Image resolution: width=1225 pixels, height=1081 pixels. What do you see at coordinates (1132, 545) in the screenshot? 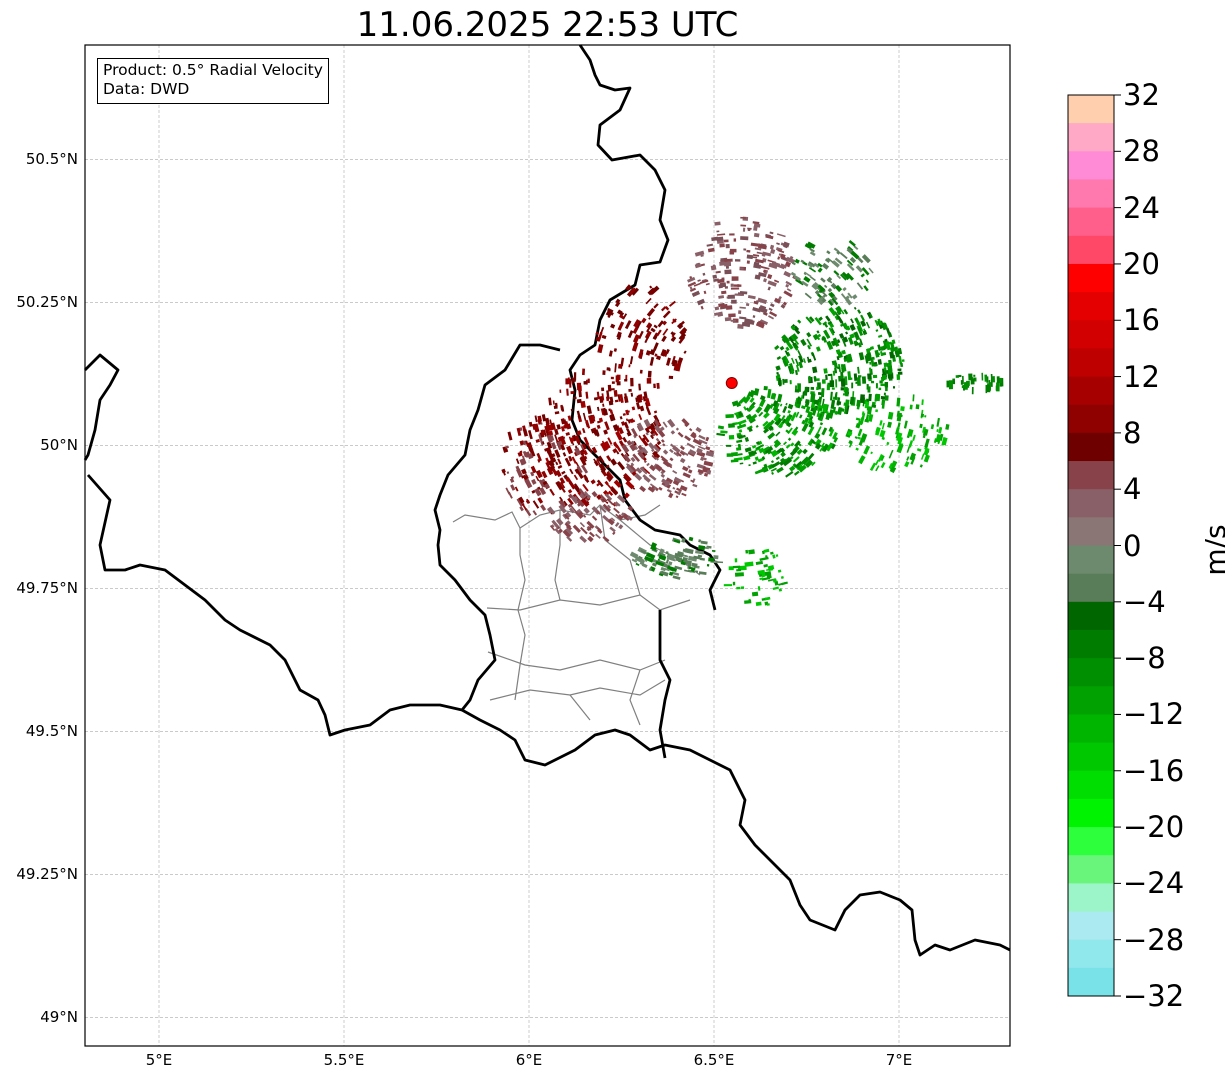
I see `colorbar-tick-label: 0` at bounding box center [1132, 545].